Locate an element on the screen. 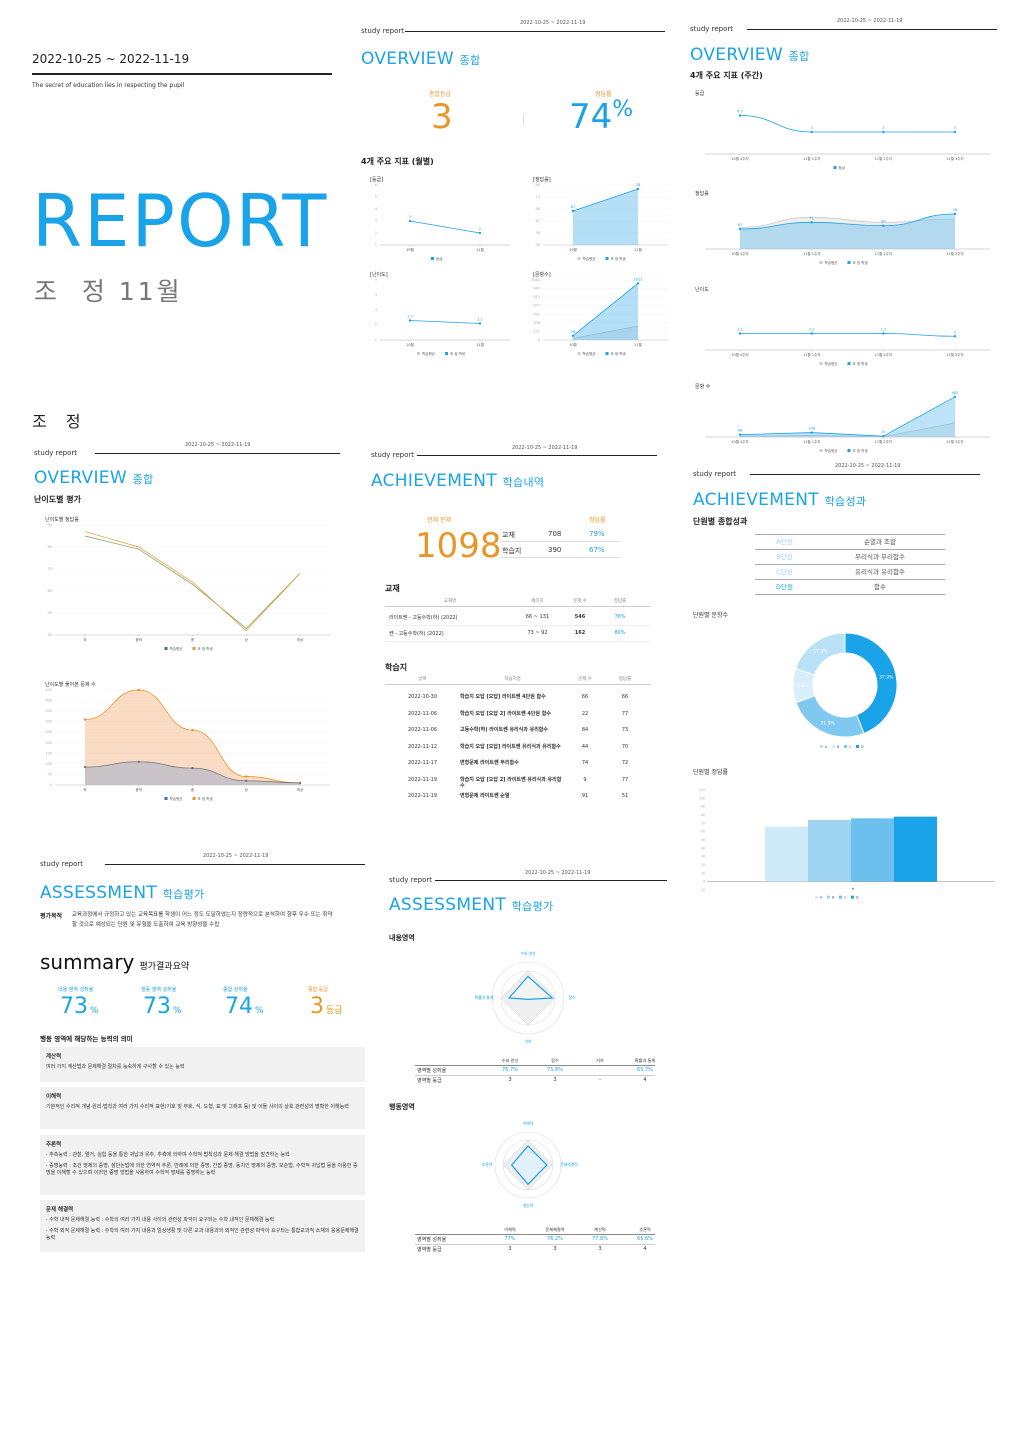 This screenshot has height=1440, width=1018. x-tick-label: 하 is located at coordinates (85, 639).